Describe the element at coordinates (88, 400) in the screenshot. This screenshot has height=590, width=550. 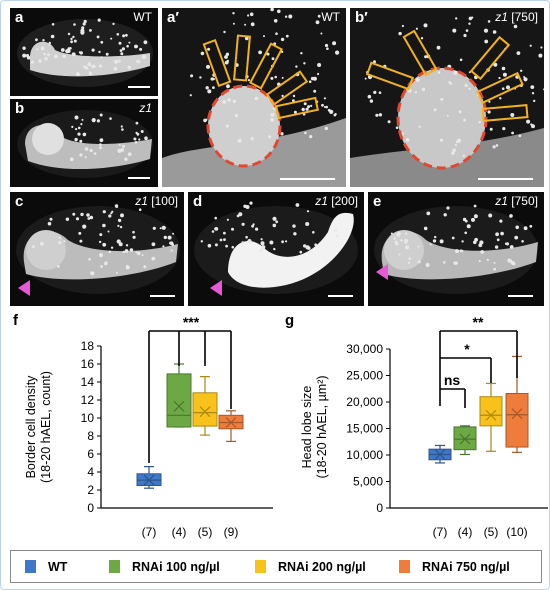
I see `y-tick-label: 12` at that location.